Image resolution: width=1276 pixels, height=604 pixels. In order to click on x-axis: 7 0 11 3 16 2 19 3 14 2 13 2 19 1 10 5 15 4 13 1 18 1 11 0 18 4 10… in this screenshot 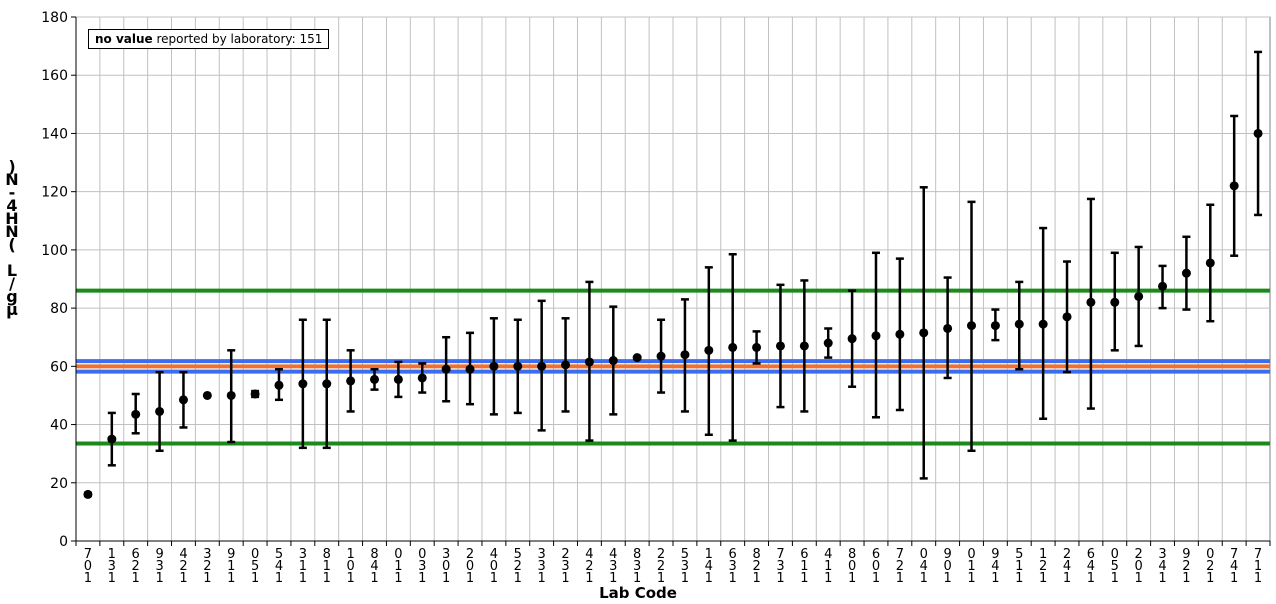, I will do `click(673, 563)`.